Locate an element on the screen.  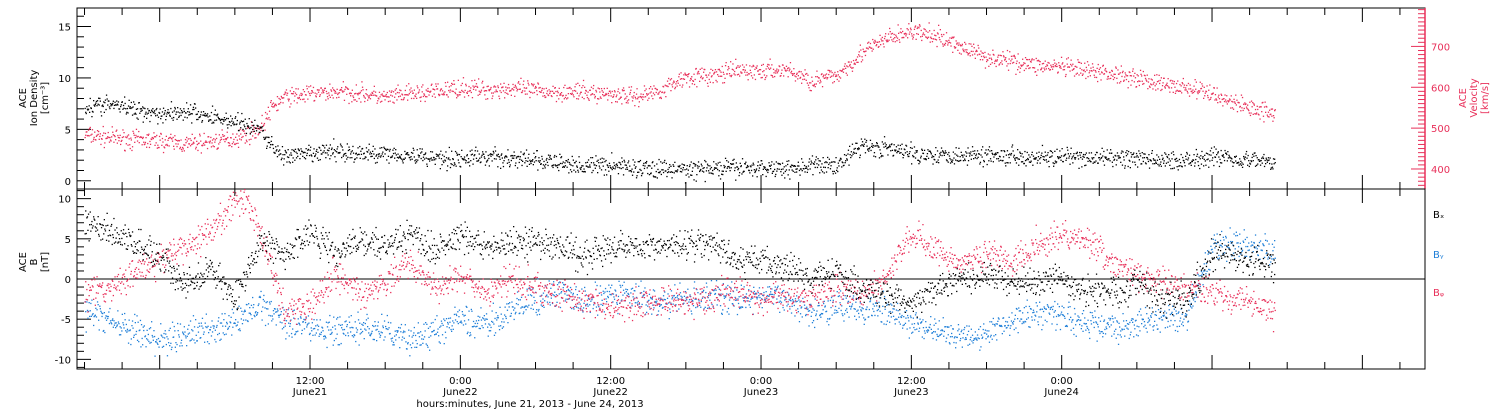
velocity-axis-label-line: [km/s] is located at coordinates (1485, 98).